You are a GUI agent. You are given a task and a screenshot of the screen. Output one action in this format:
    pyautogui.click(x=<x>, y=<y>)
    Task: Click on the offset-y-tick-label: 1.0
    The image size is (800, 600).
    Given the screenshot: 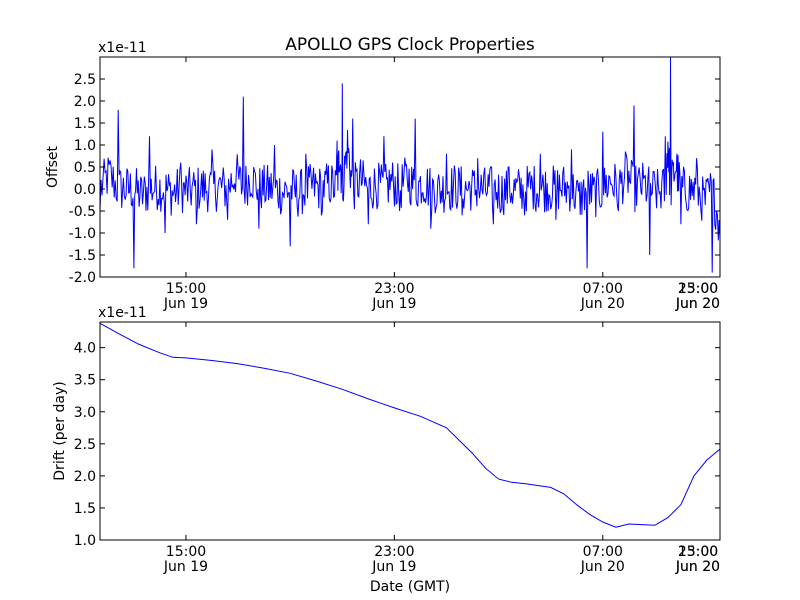 What is the action you would take?
    pyautogui.click(x=85, y=146)
    